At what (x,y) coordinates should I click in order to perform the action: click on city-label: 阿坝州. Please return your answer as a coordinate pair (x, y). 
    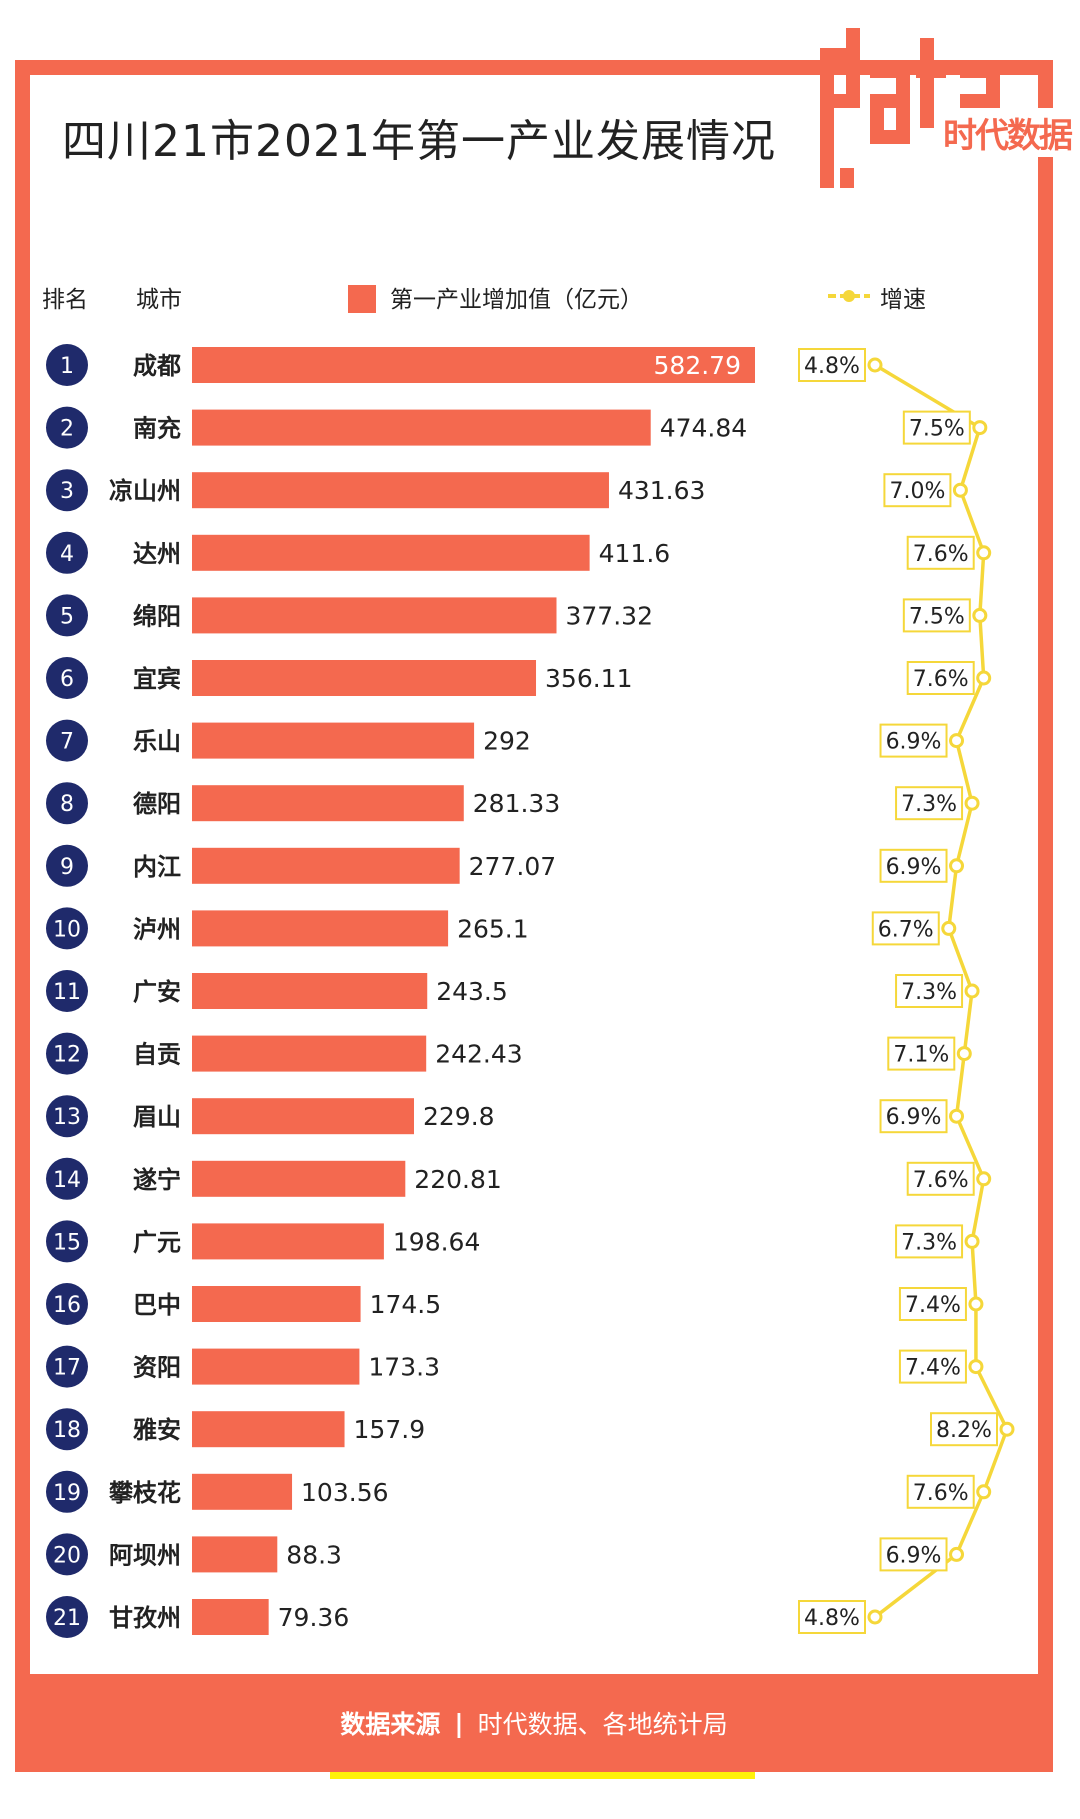
    Looking at the image, I should click on (145, 1555).